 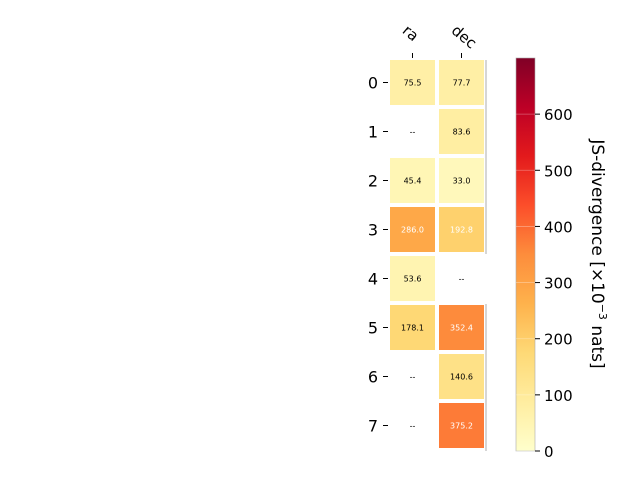 I want to click on colorbar-label: JS-divergence [×10−3 nats], so click(x=598, y=253).